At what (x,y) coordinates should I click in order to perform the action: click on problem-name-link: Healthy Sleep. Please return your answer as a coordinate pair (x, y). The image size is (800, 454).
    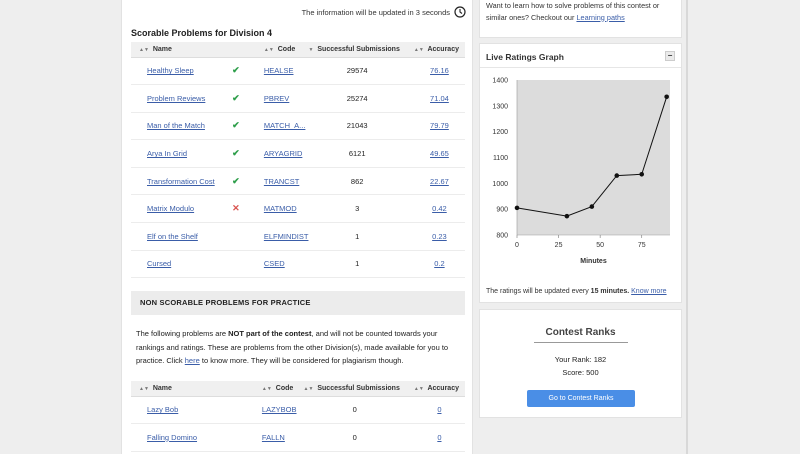
    Looking at the image, I should click on (170, 71).